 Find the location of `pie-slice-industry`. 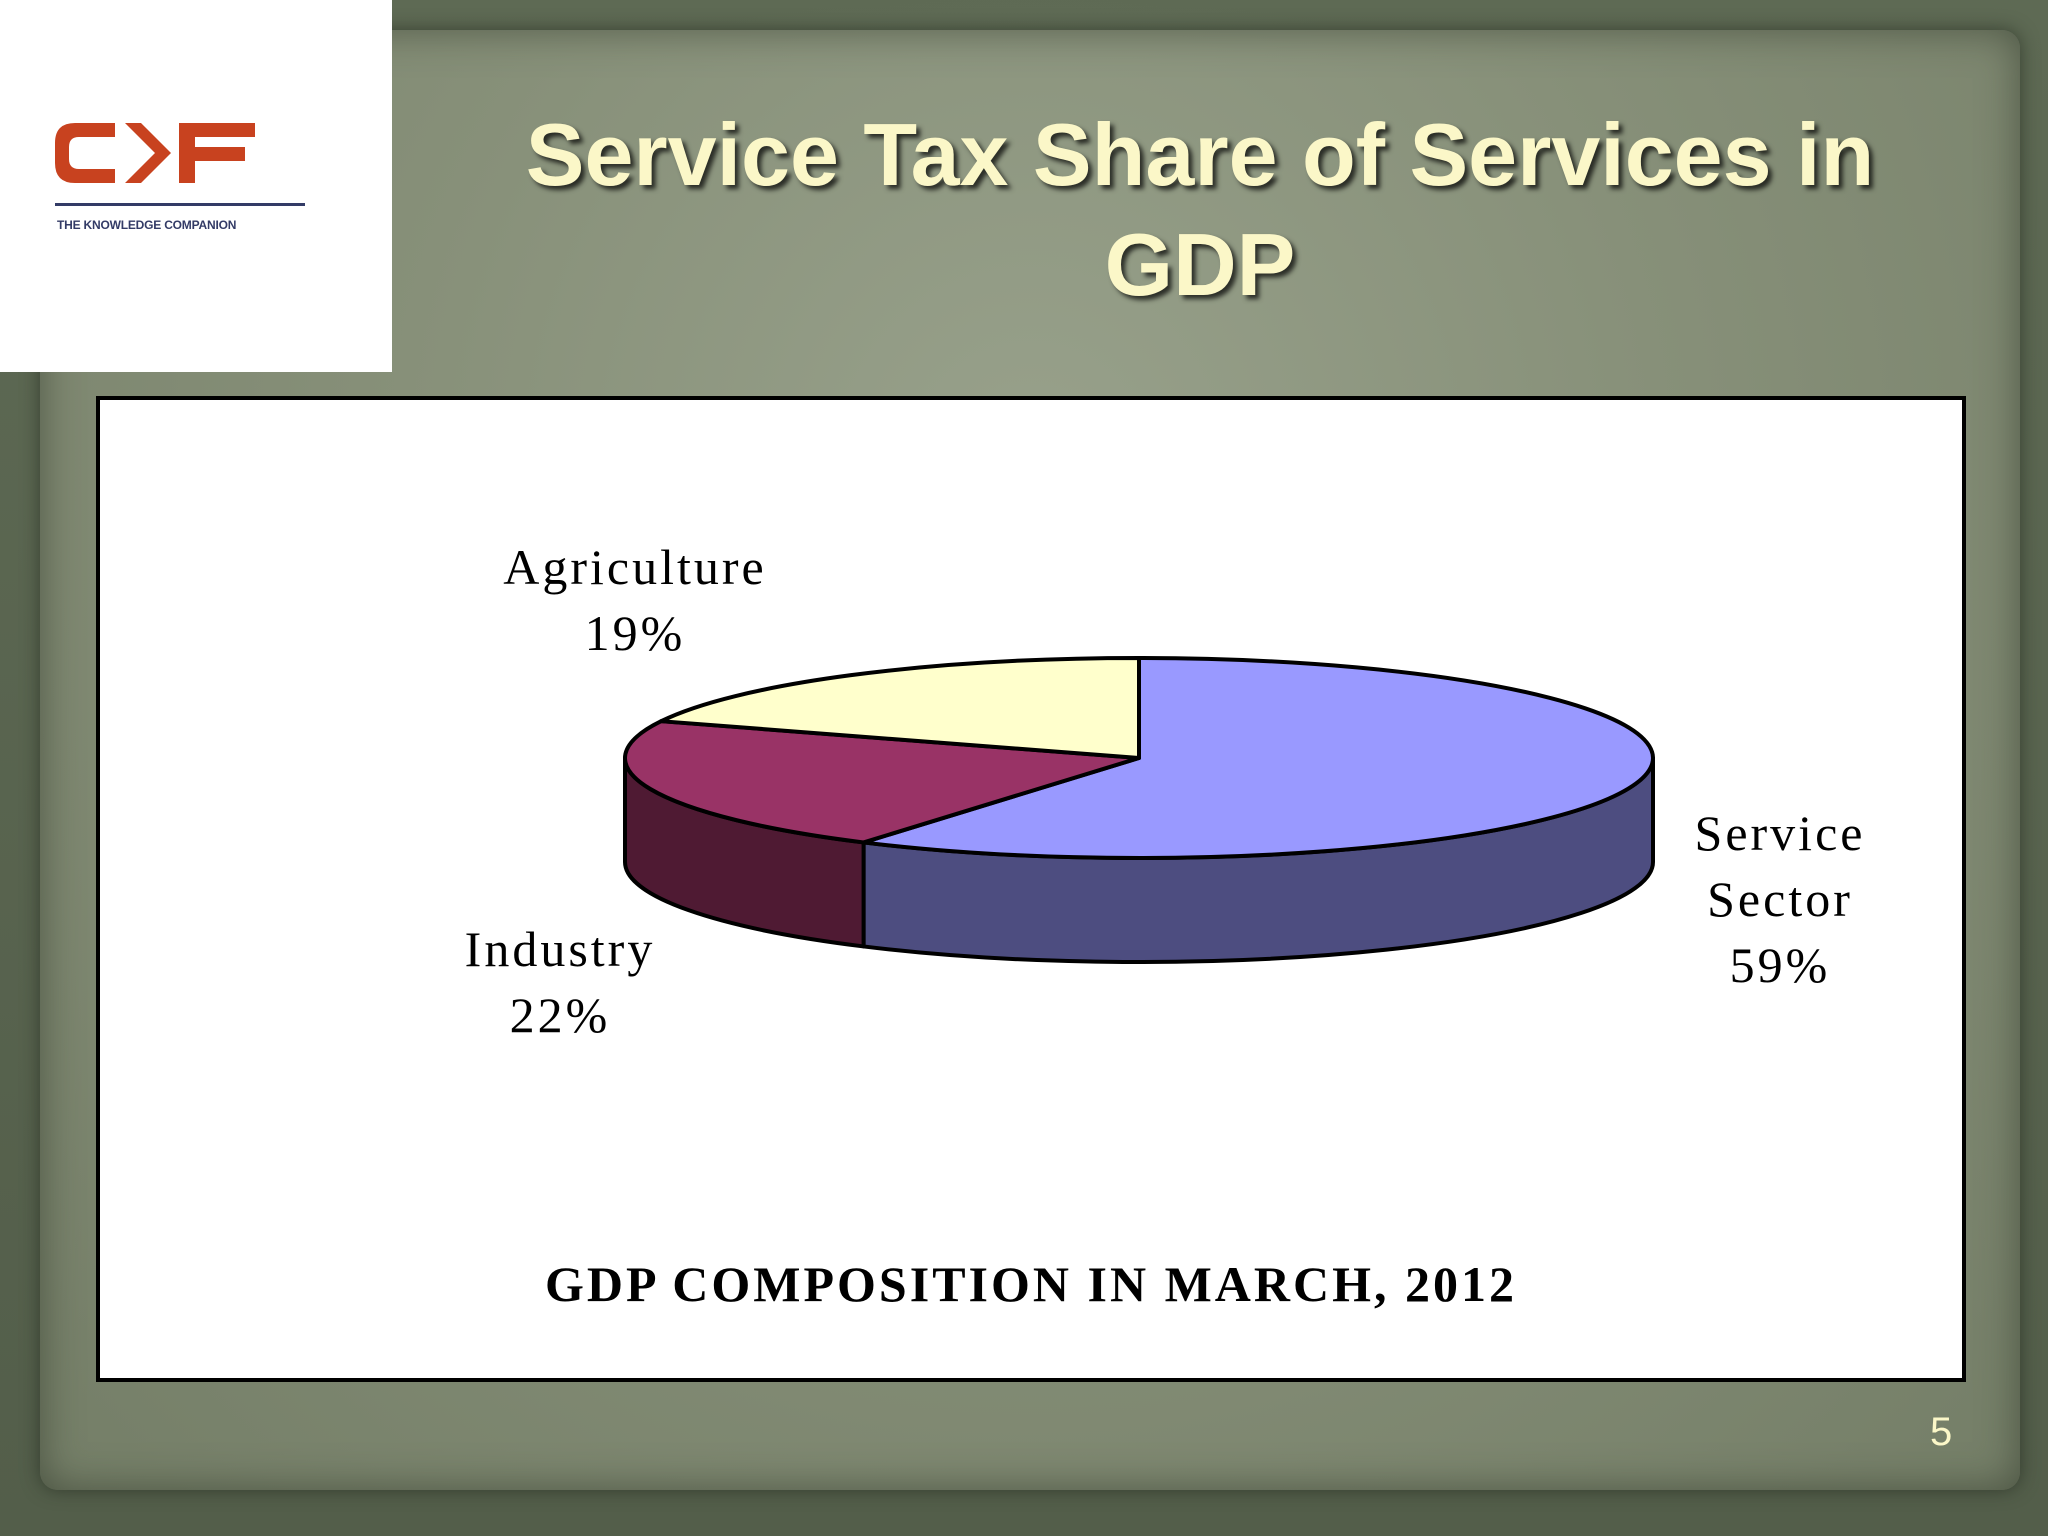

pie-slice-industry is located at coordinates (882, 782).